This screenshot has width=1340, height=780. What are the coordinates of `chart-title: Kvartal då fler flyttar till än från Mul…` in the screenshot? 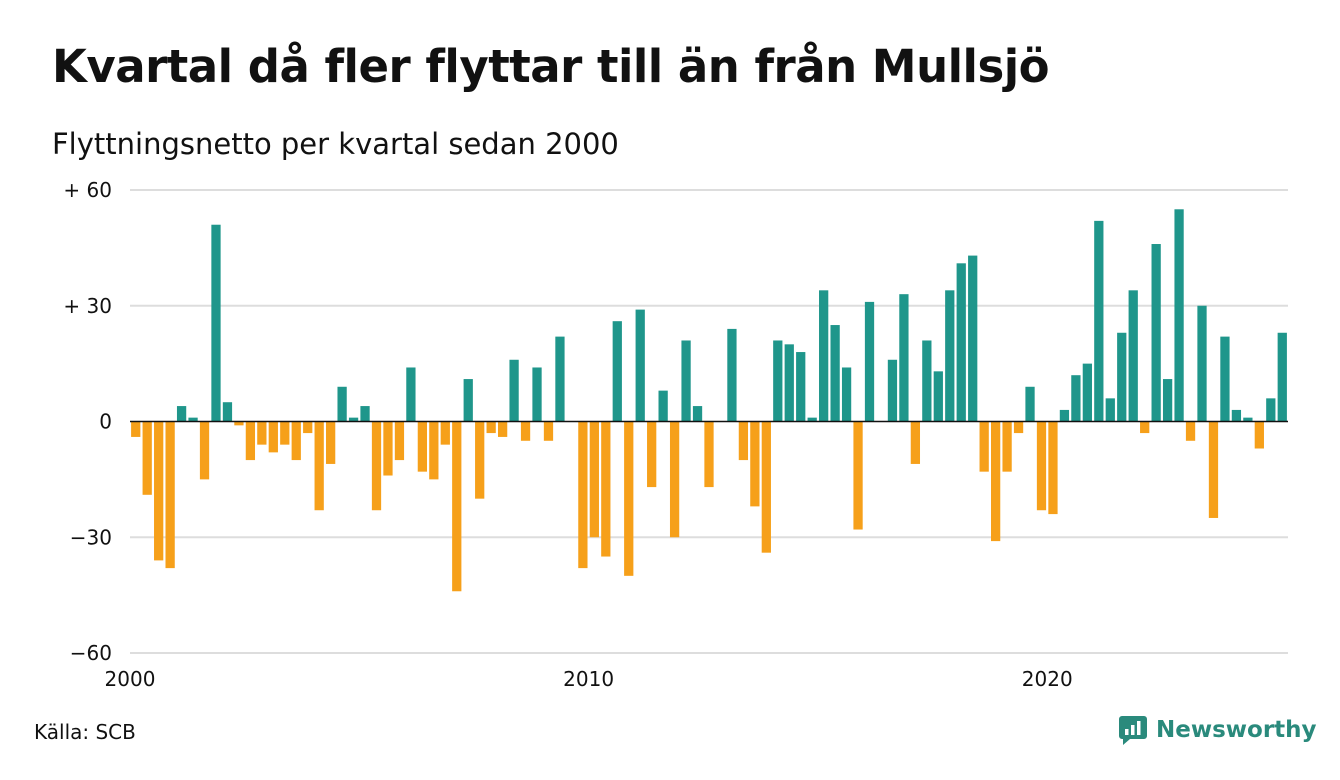 It's located at (551, 66).